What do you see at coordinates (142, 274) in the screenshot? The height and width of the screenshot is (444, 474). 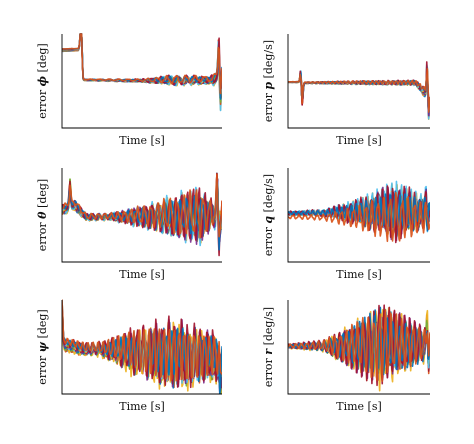 I see `x-axis-label-theta: Time [s]` at bounding box center [142, 274].